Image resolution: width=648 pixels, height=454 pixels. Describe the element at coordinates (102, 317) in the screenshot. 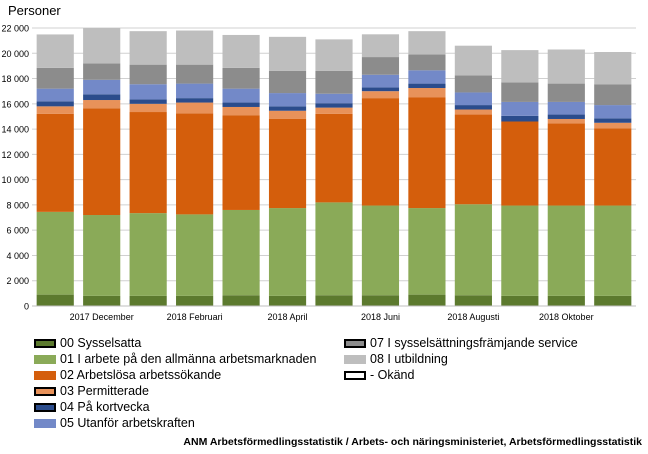

I see `x-tick-label: 2017 December` at that location.